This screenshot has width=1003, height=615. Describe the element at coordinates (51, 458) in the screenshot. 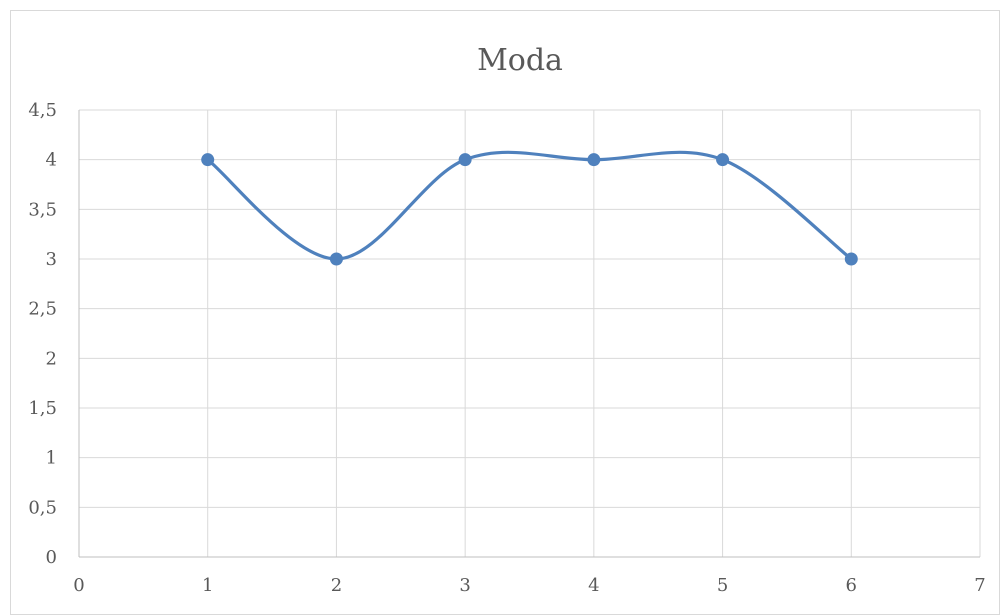

I see `y-tick-label: 1` at that location.